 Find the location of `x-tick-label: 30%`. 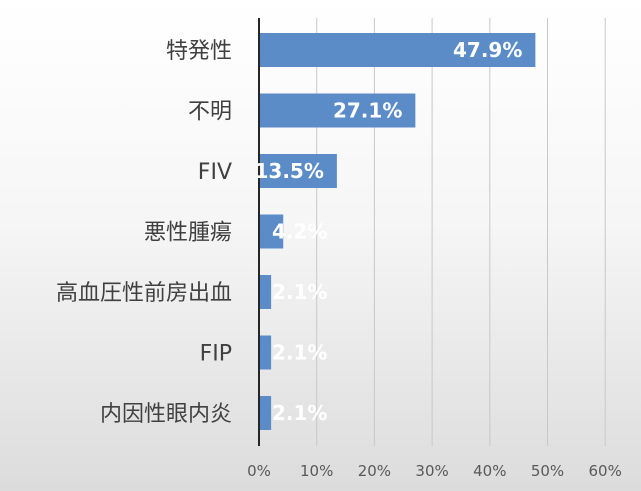

x-tick-label: 30% is located at coordinates (431, 471).